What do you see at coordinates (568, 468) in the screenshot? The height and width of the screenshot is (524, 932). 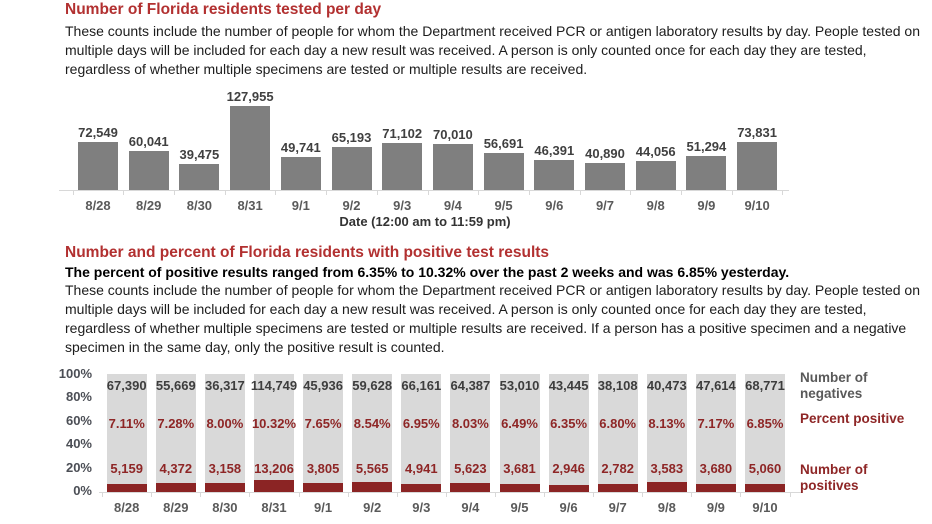 I see `positives-value: 2,946` at bounding box center [568, 468].